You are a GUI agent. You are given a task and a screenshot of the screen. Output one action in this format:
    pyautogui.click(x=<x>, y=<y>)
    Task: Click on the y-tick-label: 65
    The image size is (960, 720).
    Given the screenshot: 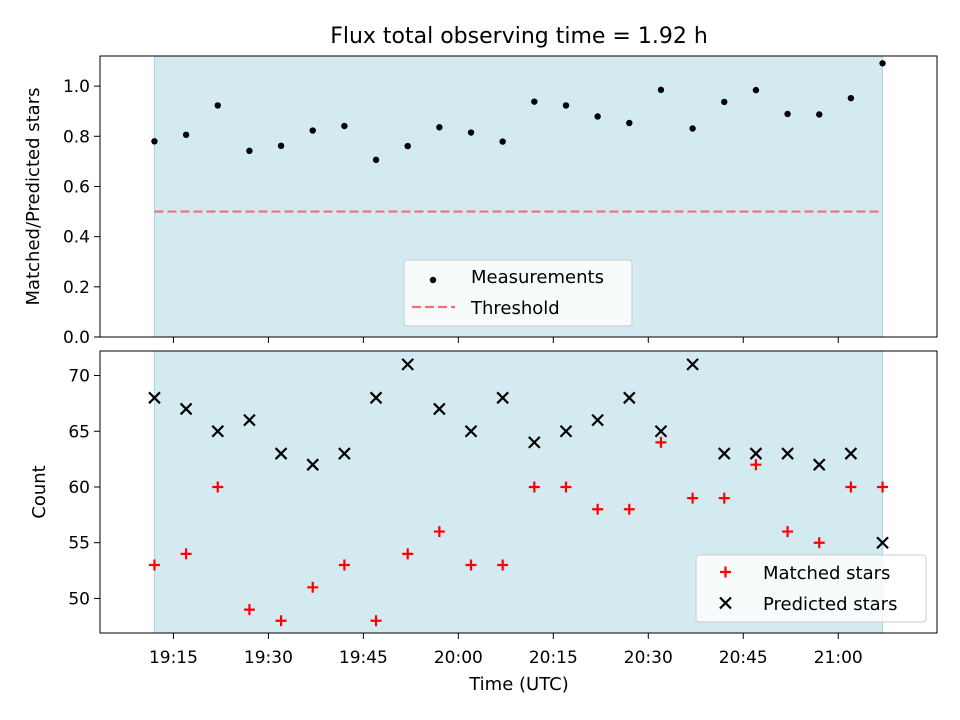 What is the action you would take?
    pyautogui.click(x=79, y=432)
    